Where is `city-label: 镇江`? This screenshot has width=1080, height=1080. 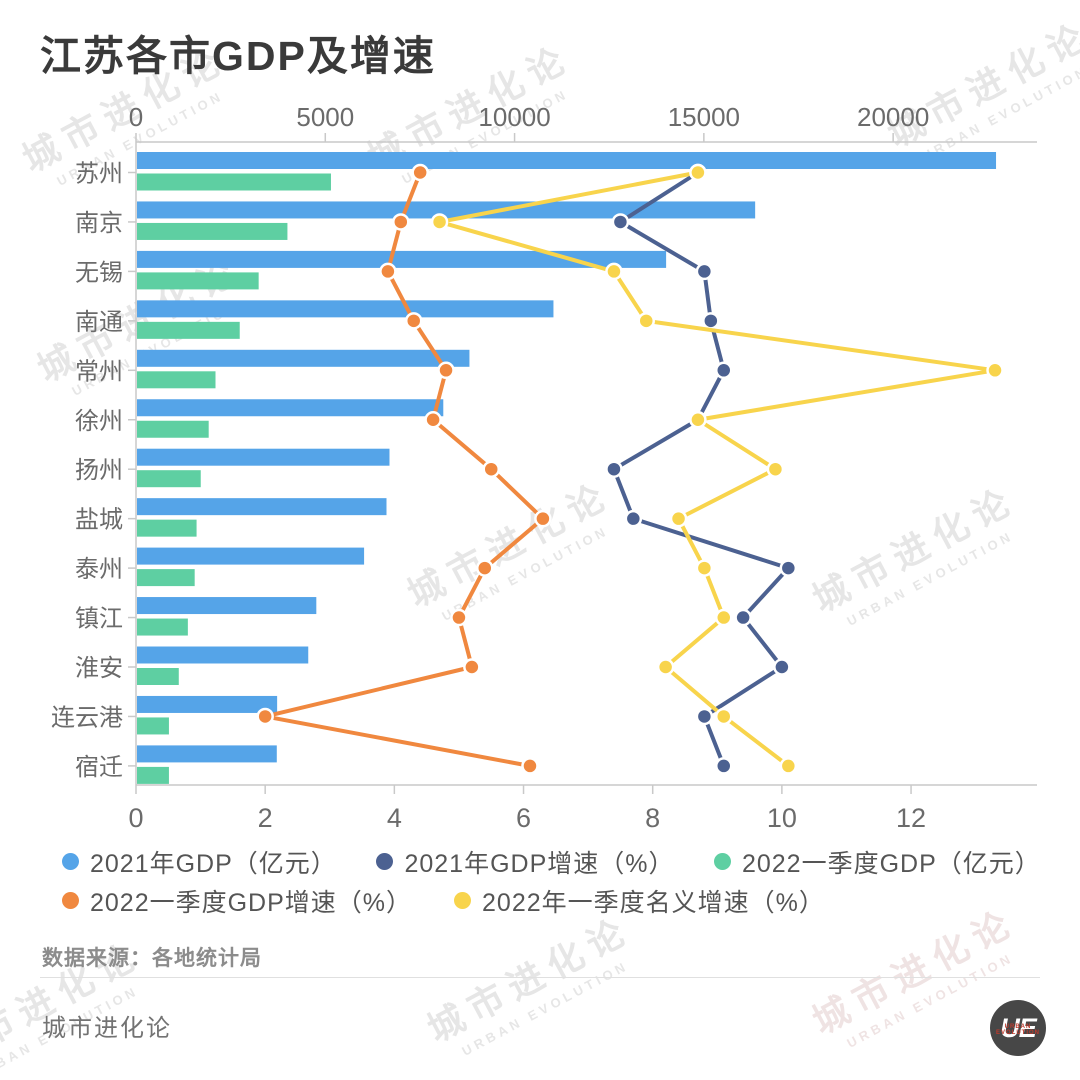
city-label: 镇江 is located at coordinates (99, 619).